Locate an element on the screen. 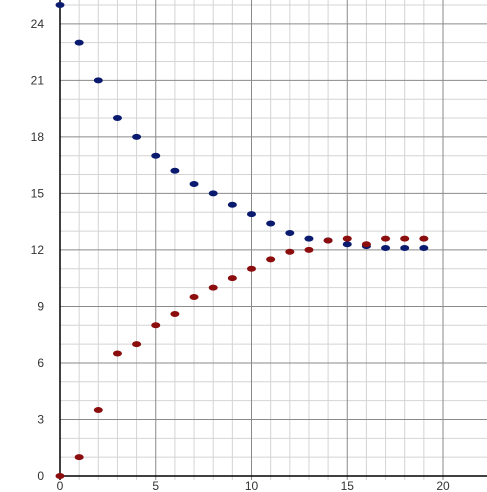 The width and height of the screenshot is (487, 492). y-tick-label: 6 is located at coordinates (40, 363).